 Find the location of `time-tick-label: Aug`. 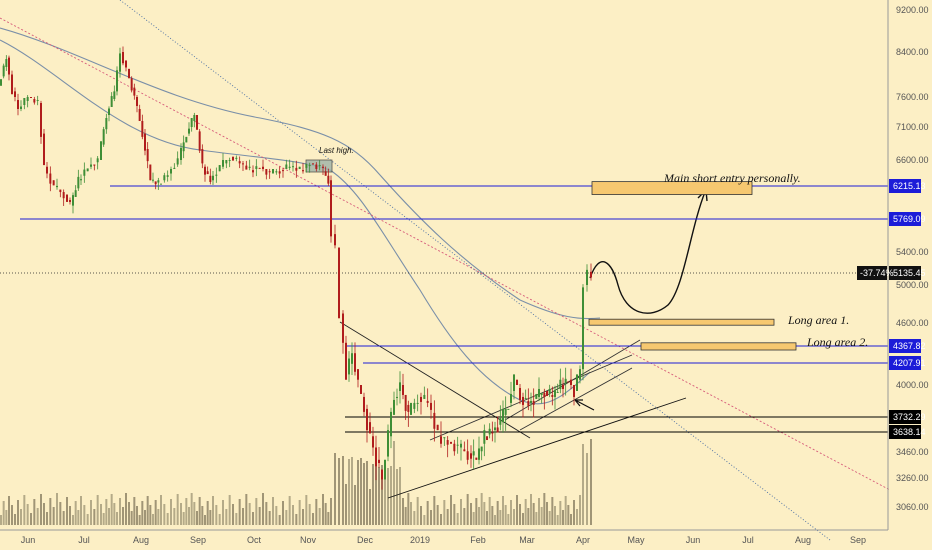

time-tick-label: Aug is located at coordinates (141, 540).